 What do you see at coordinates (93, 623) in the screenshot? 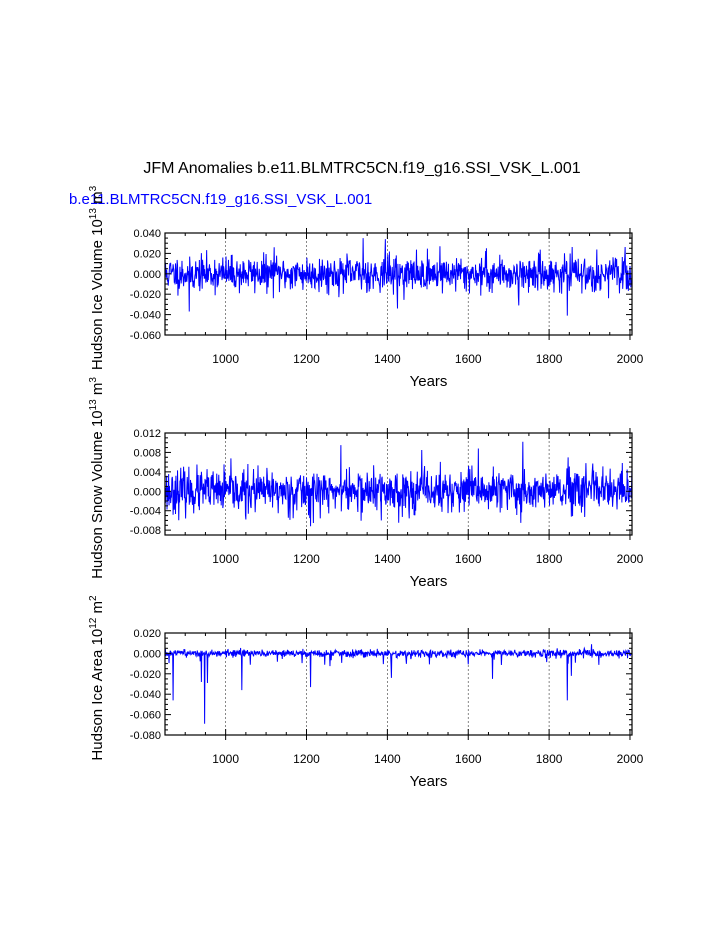
I see `y-label-exponent: 12` at bounding box center [93, 623].